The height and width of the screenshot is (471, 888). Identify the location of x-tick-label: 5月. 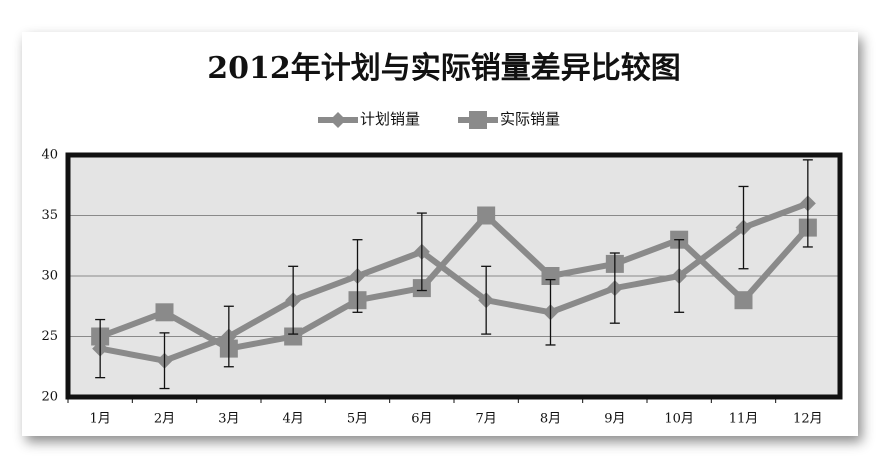
(357, 419).